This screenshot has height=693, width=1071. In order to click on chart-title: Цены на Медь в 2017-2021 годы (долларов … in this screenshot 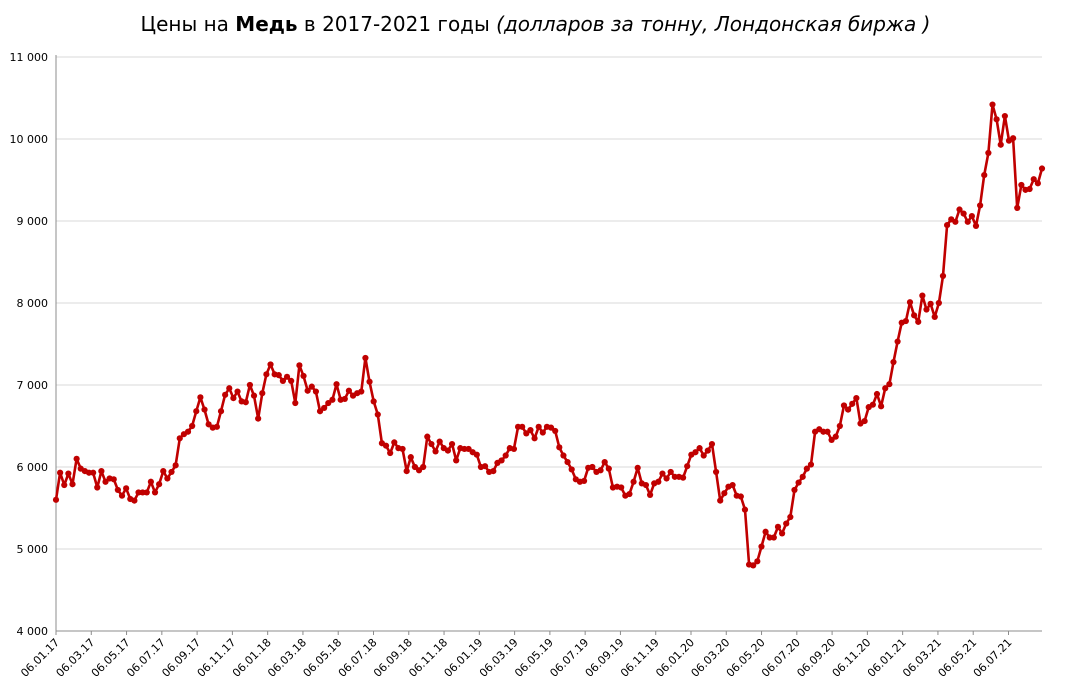, I will do `click(535, 24)`.